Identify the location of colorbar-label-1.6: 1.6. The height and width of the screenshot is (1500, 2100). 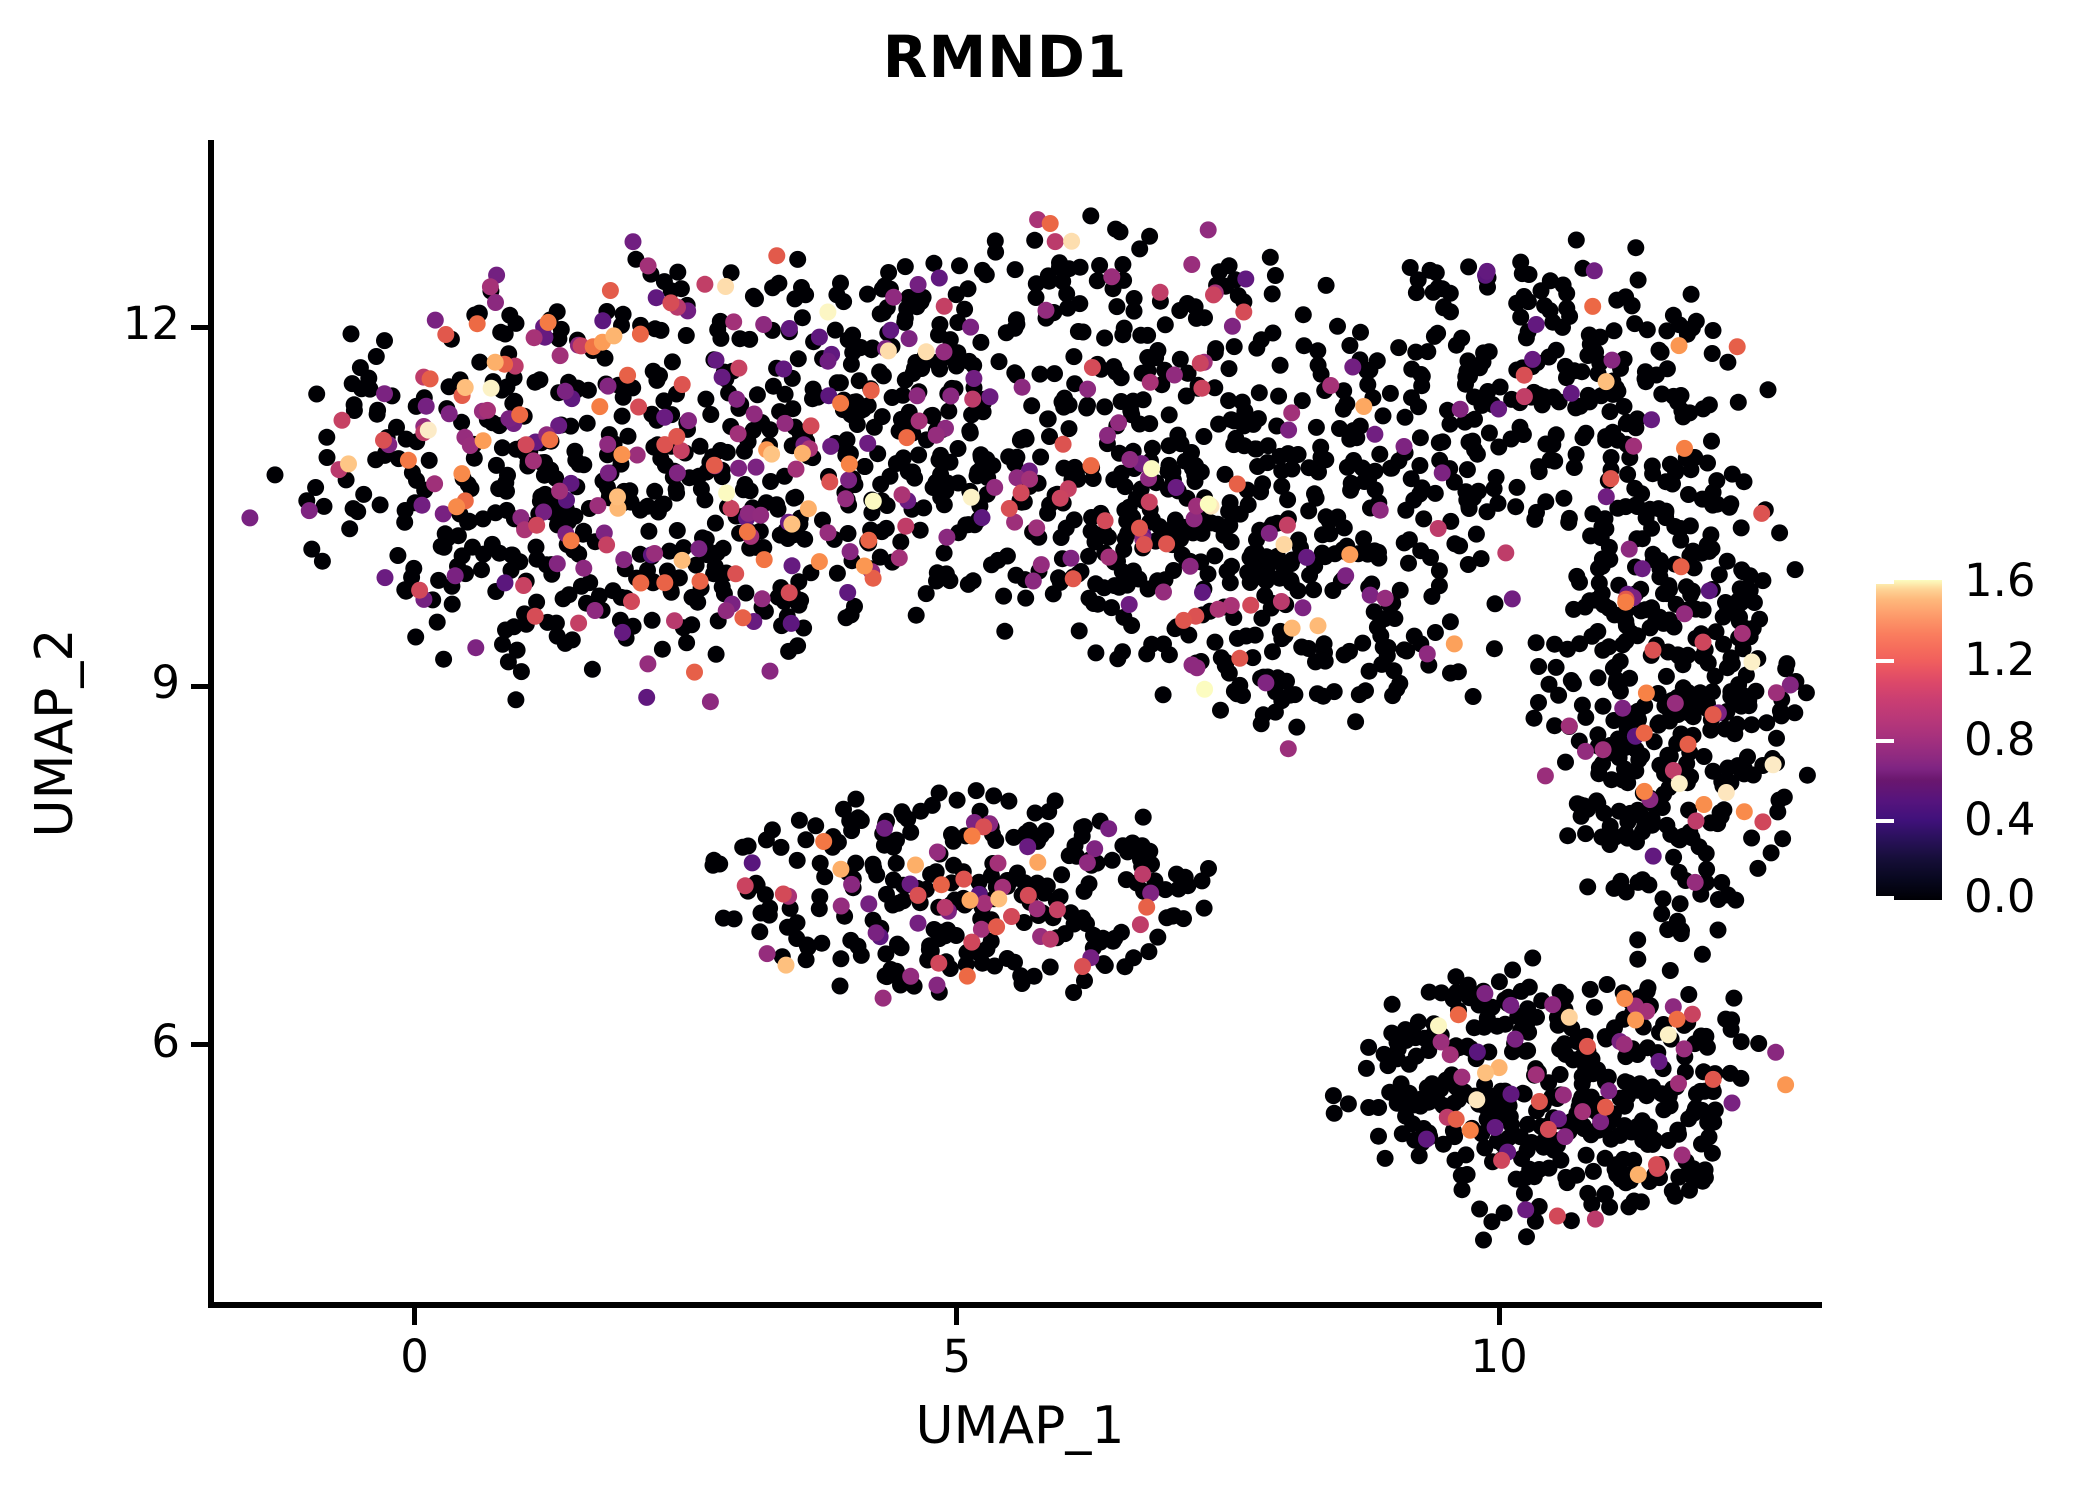
(2000, 580).